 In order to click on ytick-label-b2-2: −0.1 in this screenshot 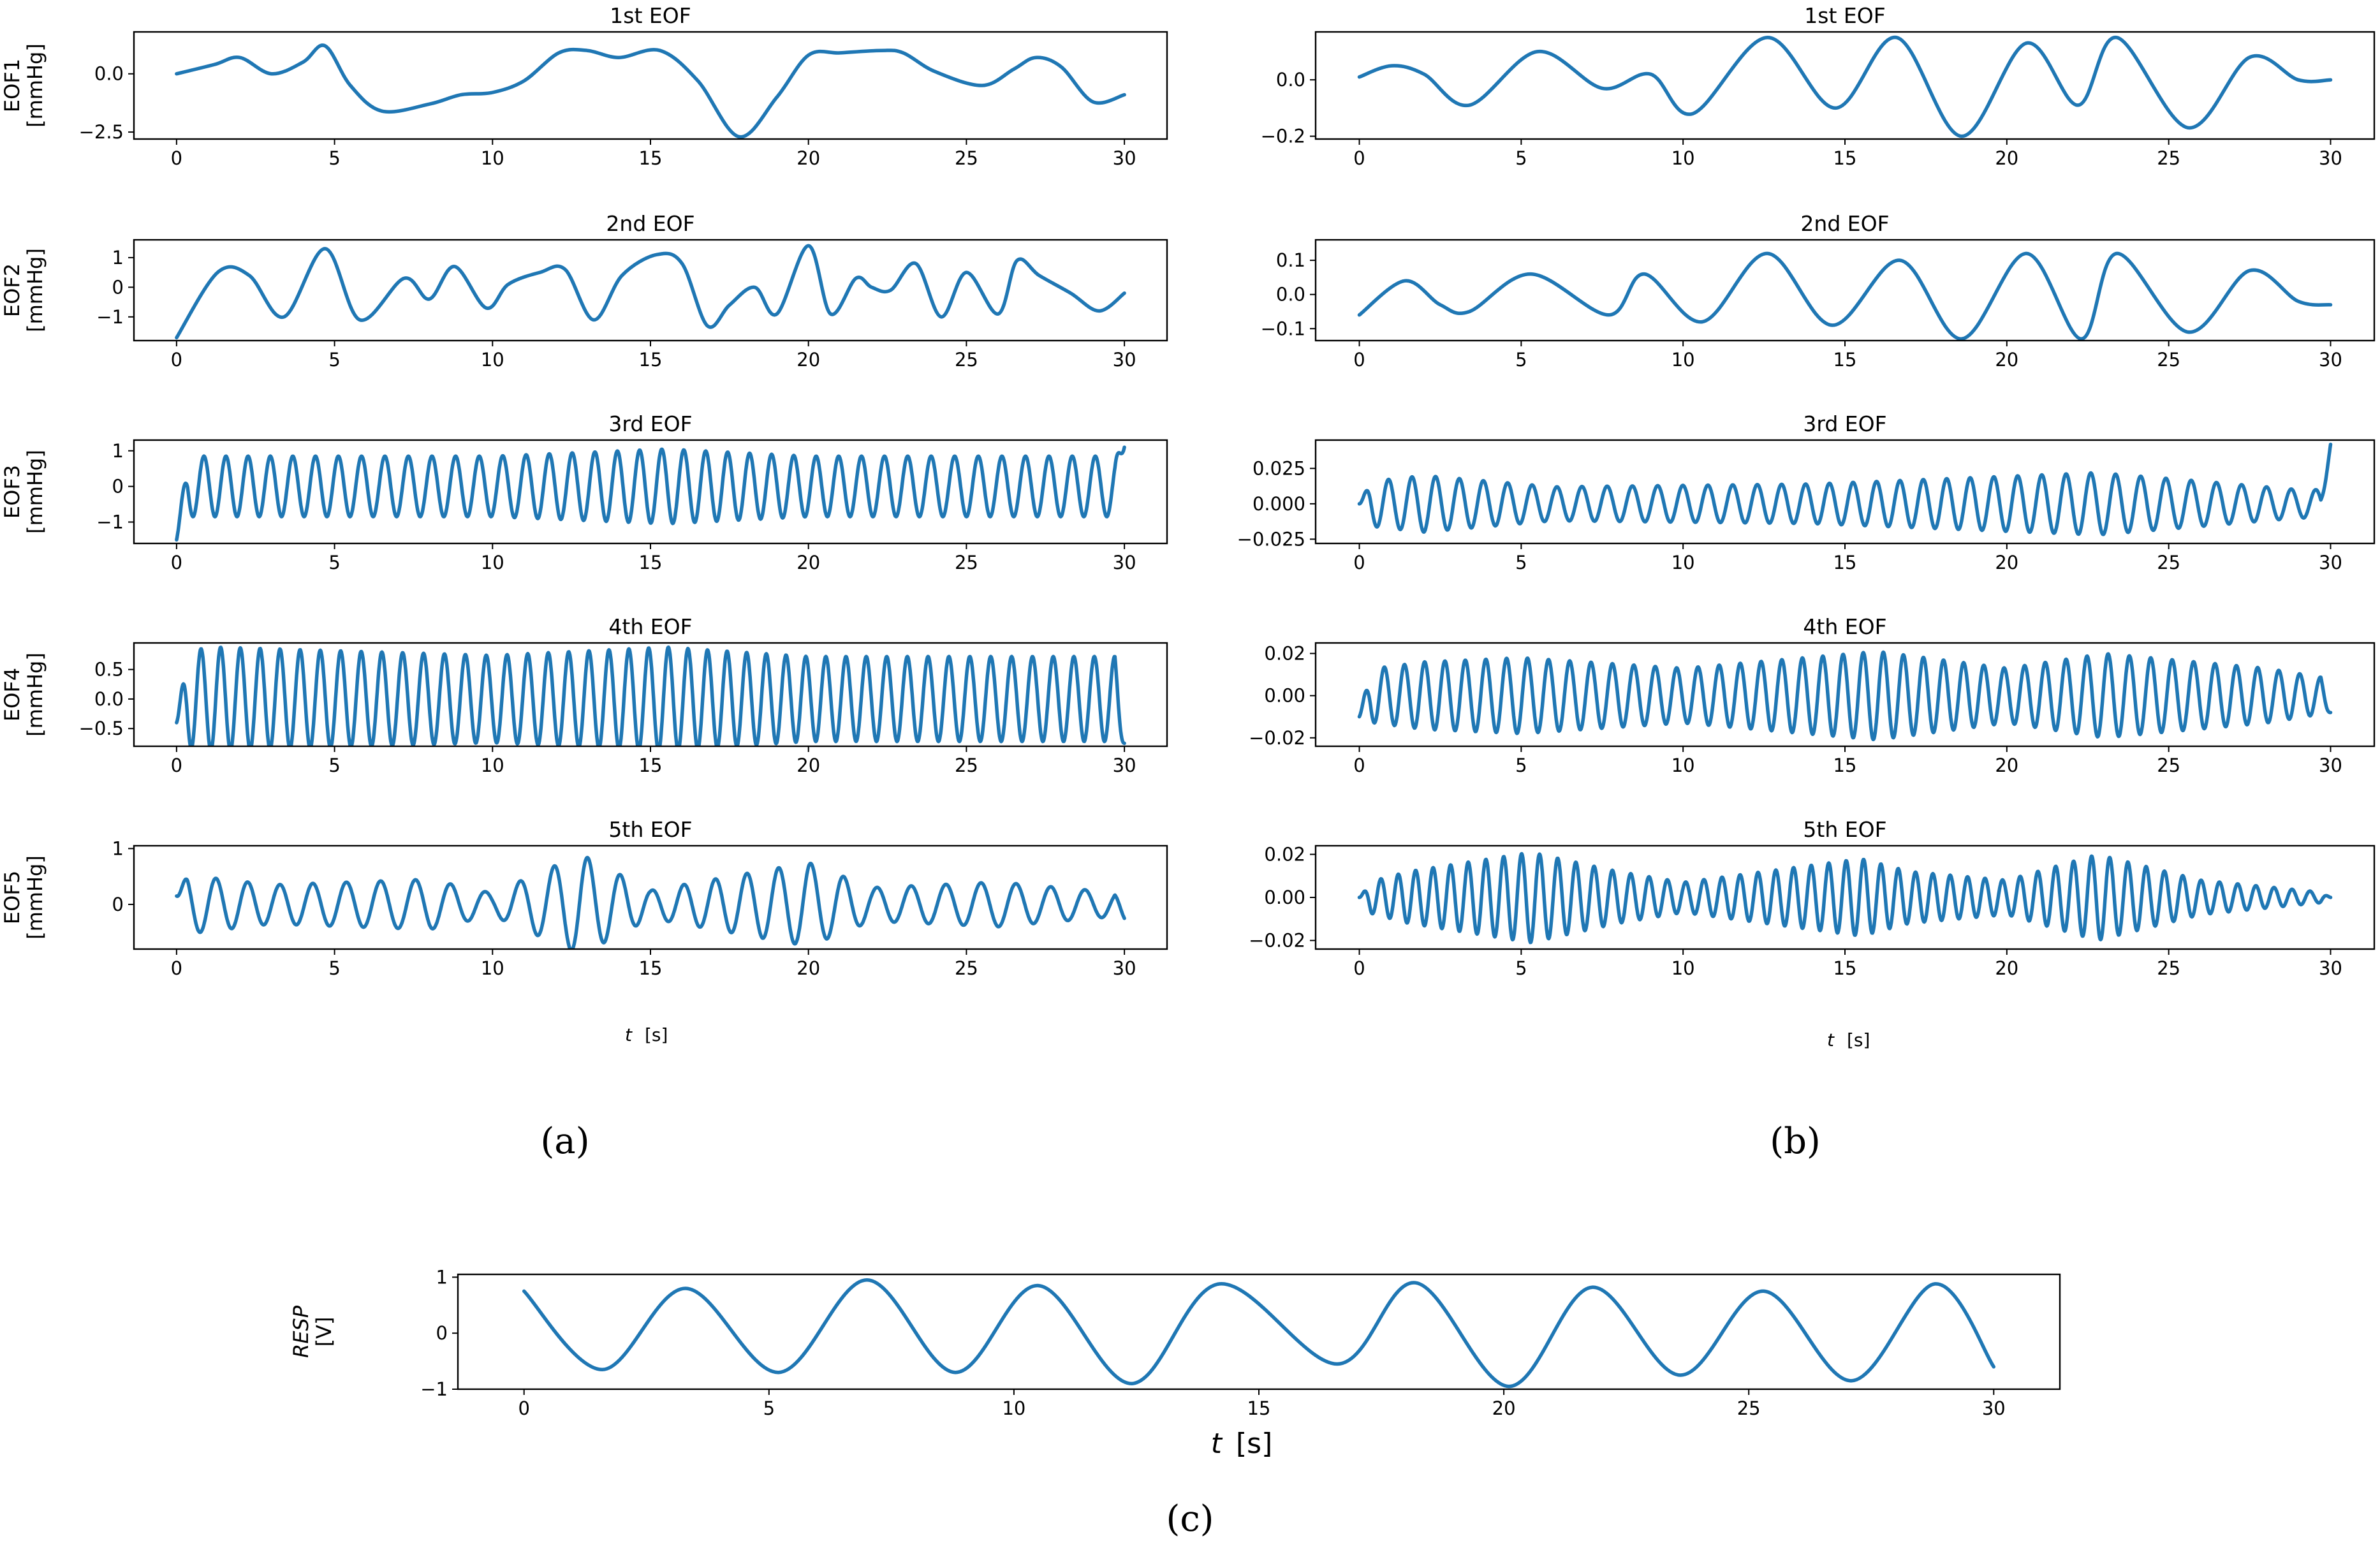, I will do `click(1283, 328)`.